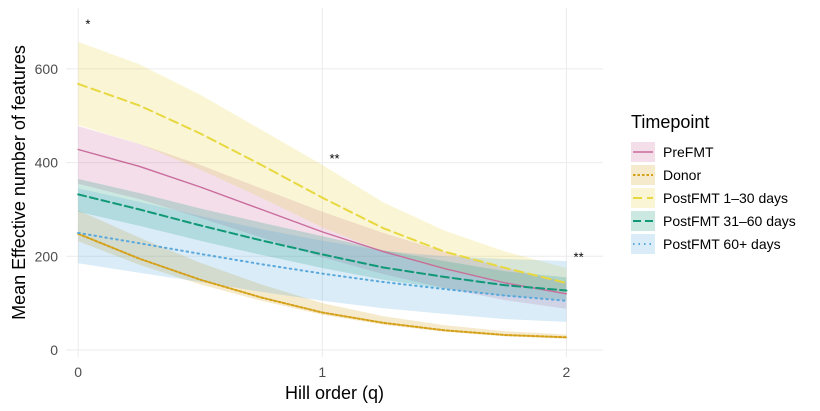  What do you see at coordinates (54, 350) in the screenshot?
I see `y-tick-label: 0` at bounding box center [54, 350].